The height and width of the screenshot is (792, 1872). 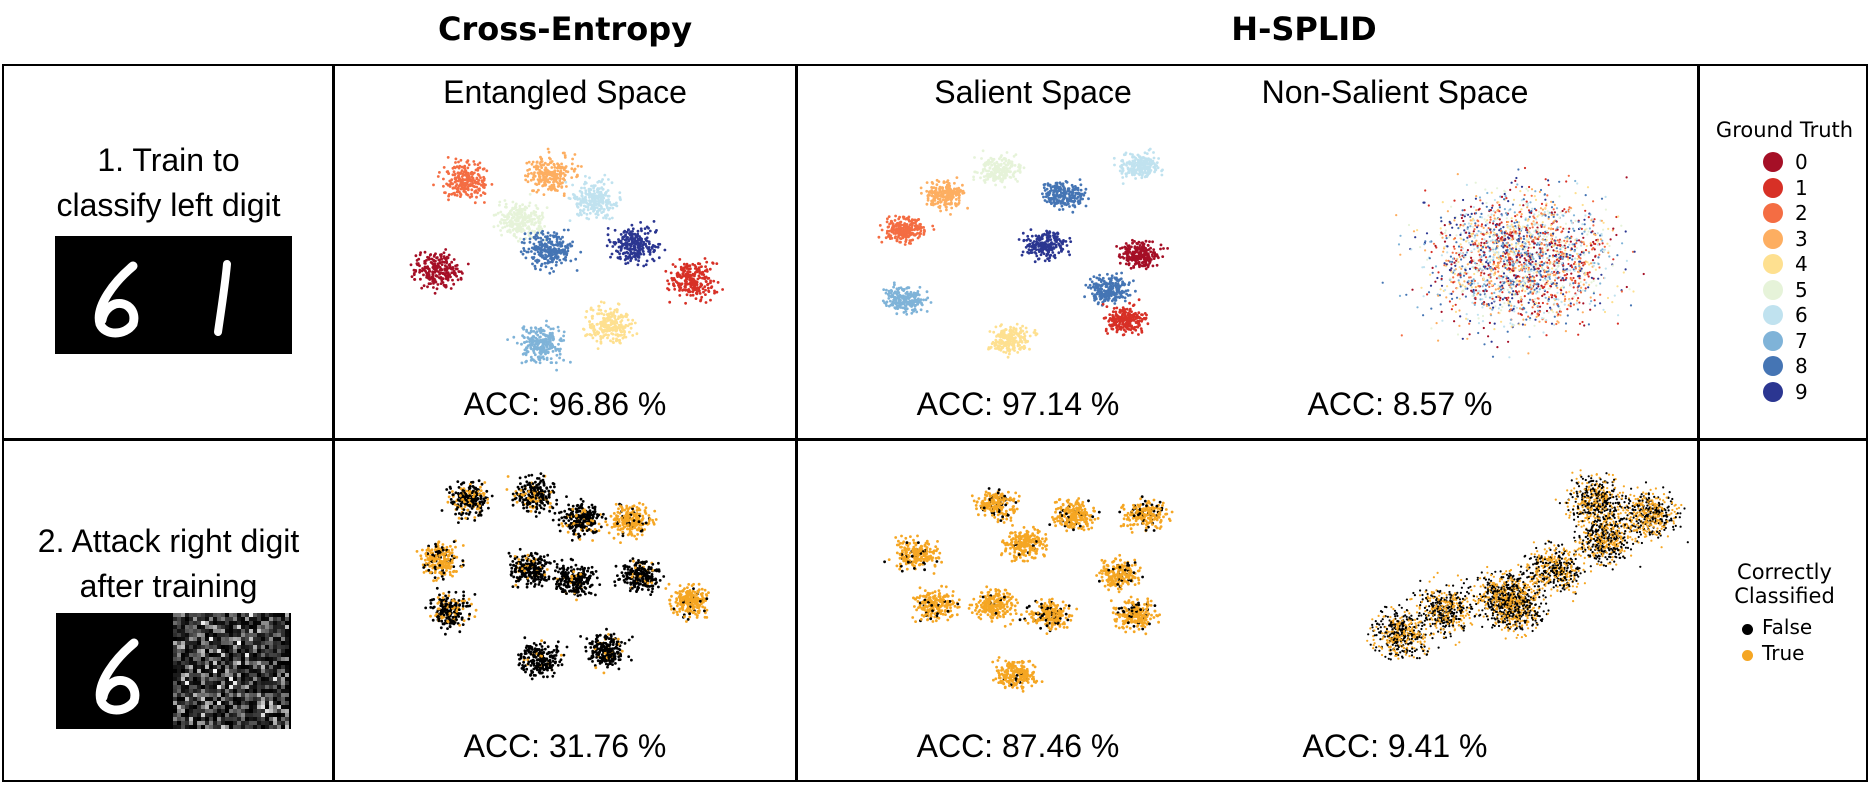 I want to click on legend-label-8: 8, so click(x=1801, y=366).